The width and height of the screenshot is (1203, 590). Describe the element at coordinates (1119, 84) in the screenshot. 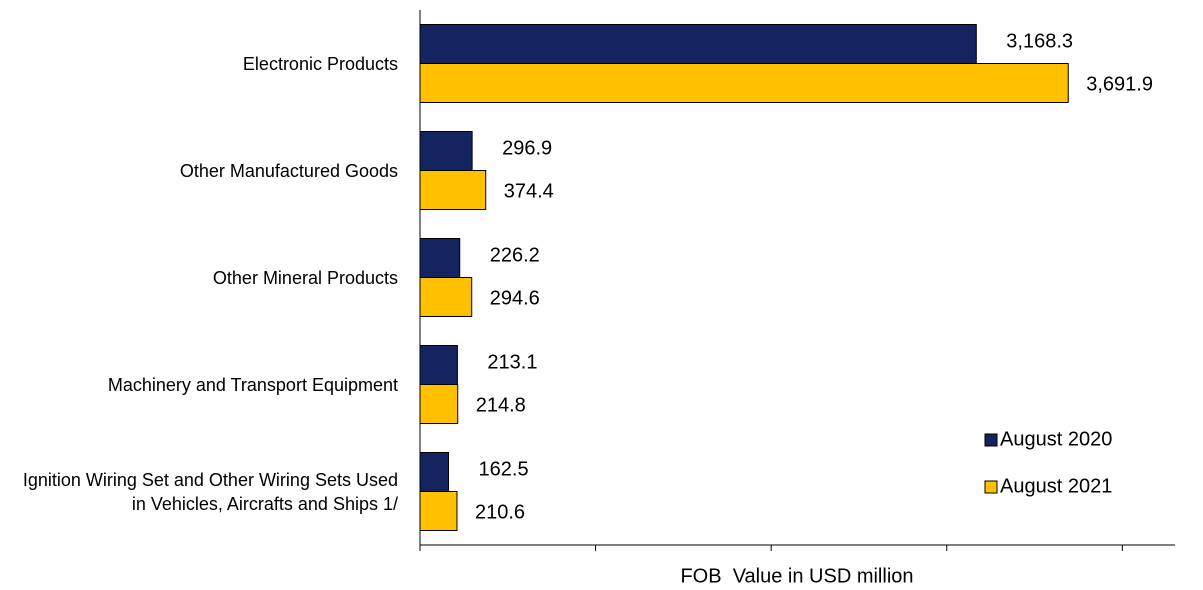

I see `value-label: 3,691.9` at that location.